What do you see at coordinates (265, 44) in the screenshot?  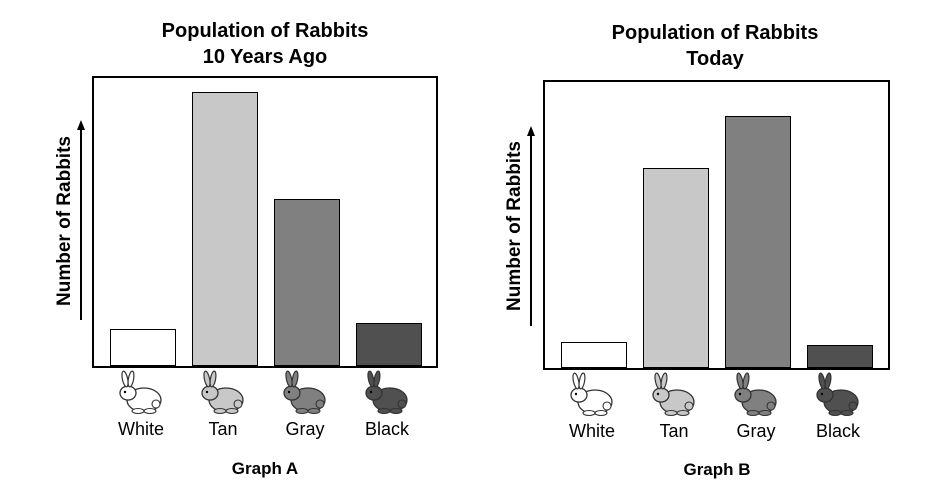 I see `chart-title: Population of Rabbits 10 Years Ago` at bounding box center [265, 44].